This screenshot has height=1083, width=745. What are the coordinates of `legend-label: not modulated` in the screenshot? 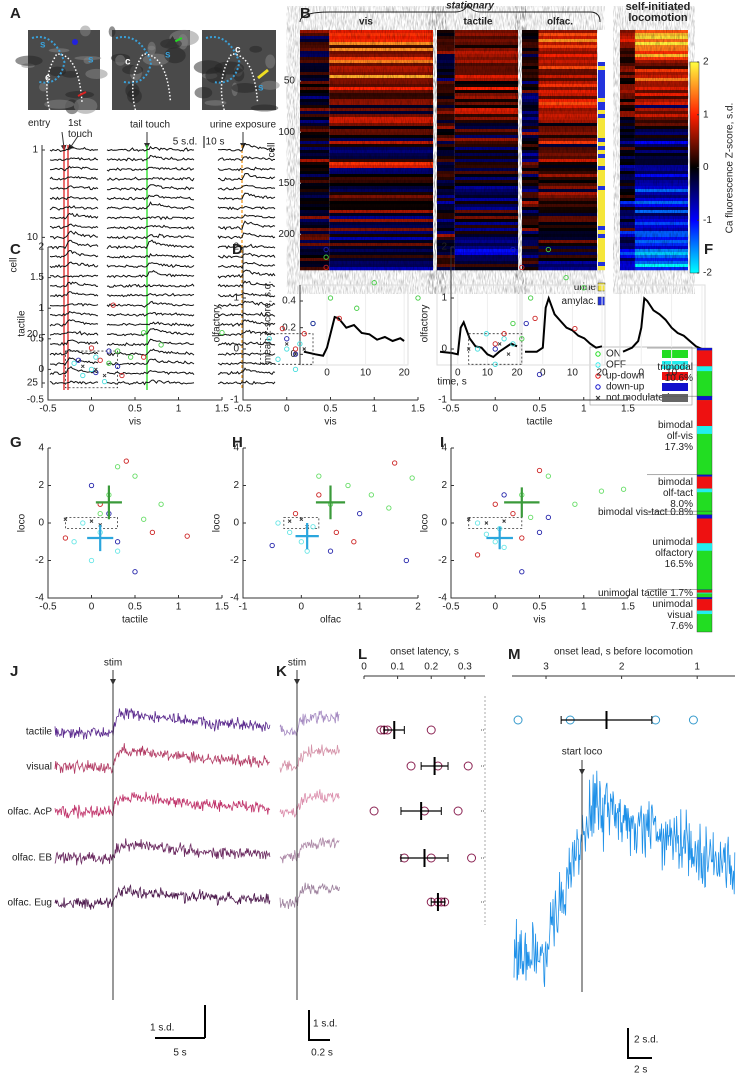 It's located at (637, 398).